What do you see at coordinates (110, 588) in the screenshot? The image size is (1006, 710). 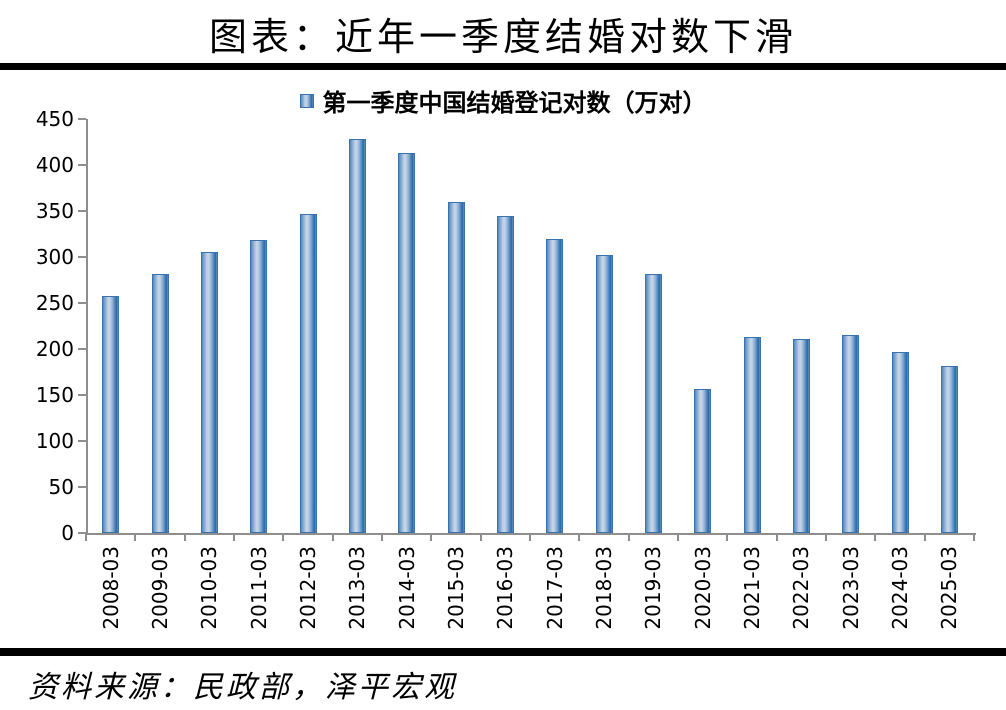 I see `x-axis-tick-label: 2008-03` at bounding box center [110, 588].